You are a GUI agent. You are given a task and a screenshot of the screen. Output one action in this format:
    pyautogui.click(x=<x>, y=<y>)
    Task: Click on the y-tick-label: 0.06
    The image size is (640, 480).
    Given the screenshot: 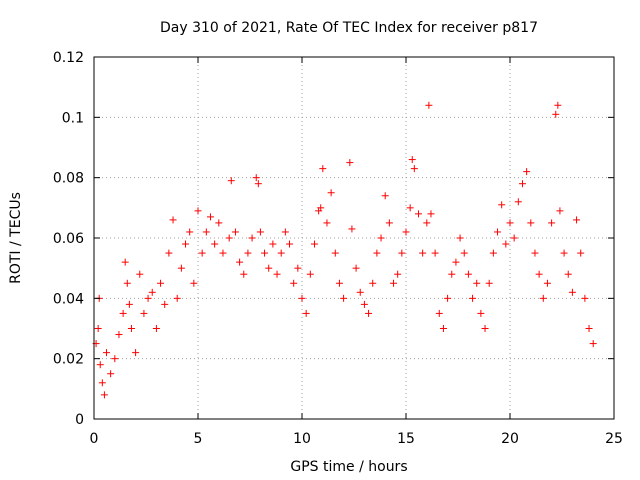 What is the action you would take?
    pyautogui.click(x=68, y=239)
    